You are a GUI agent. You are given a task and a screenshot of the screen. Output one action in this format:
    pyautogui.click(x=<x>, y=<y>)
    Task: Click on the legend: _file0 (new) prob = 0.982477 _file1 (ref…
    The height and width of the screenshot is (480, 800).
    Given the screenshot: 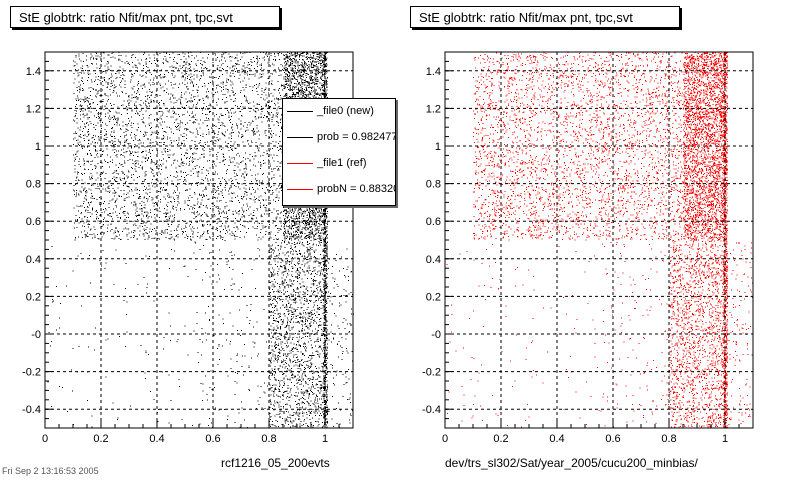 What is the action you would take?
    pyautogui.click(x=339, y=152)
    